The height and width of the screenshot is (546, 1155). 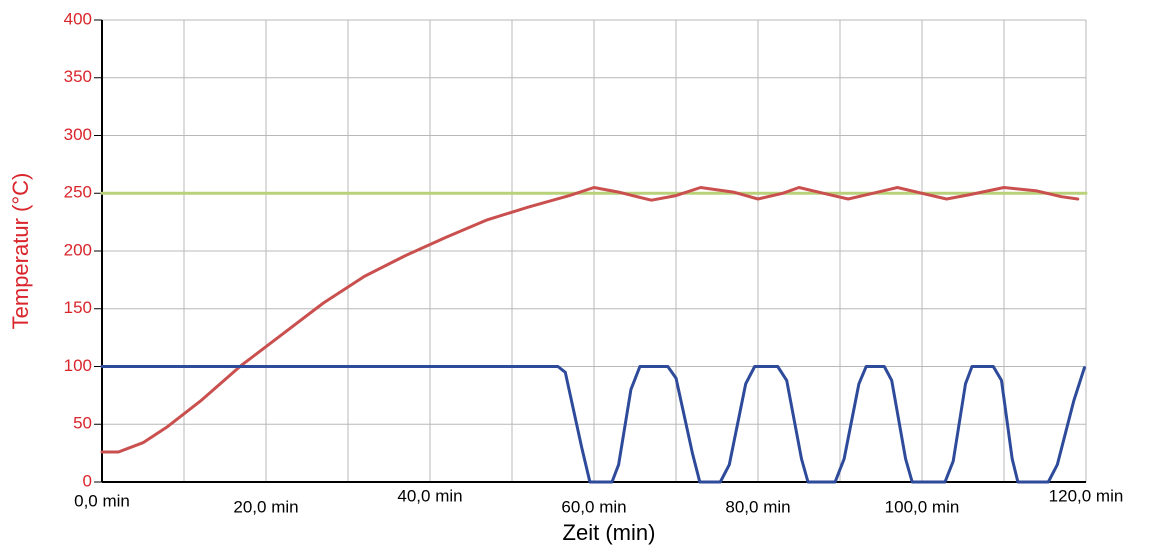 What do you see at coordinates (78, 18) in the screenshot?
I see `y-tick-label: 400` at bounding box center [78, 18].